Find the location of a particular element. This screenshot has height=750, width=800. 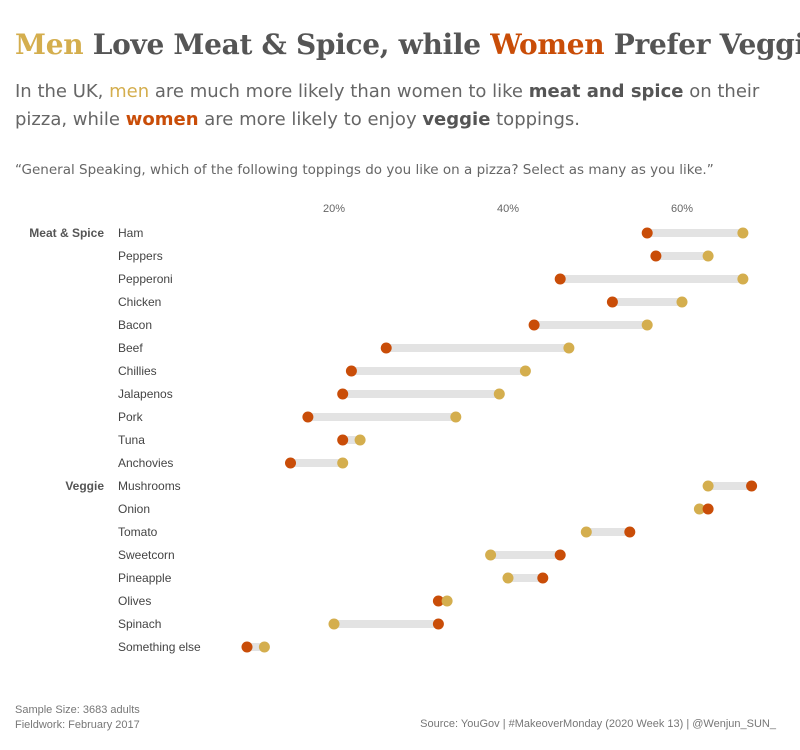

category-label: Olives is located at coordinates (134, 601).